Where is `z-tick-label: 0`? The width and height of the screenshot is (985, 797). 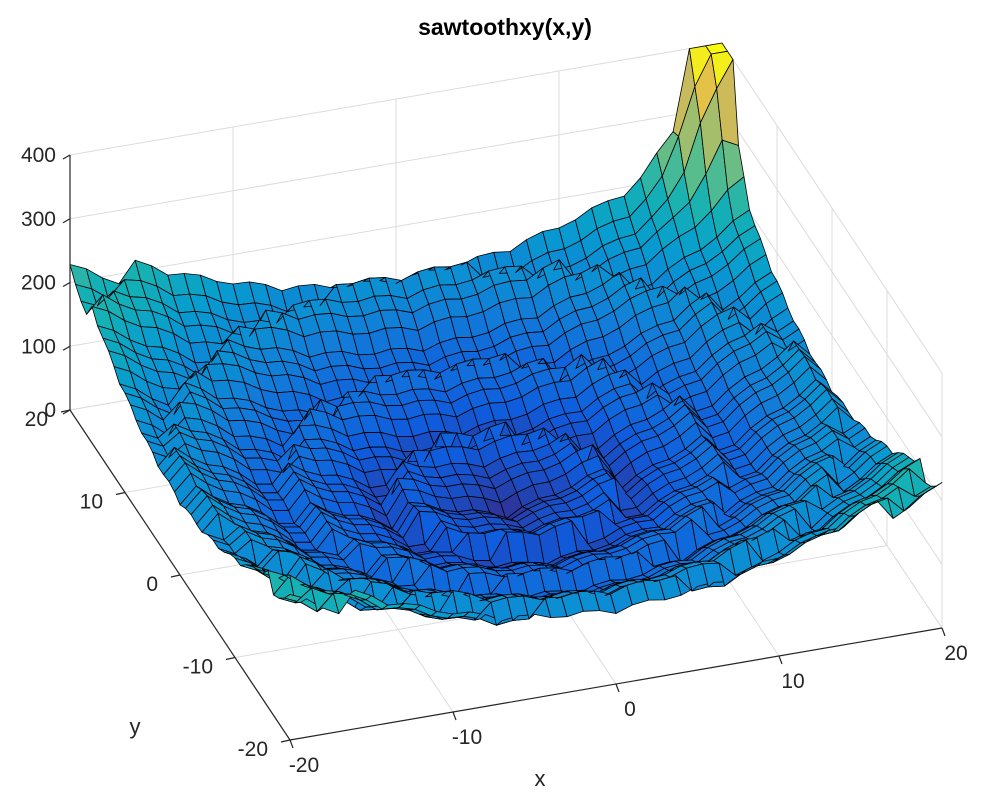
z-tick-label: 0 is located at coordinates (50, 410).